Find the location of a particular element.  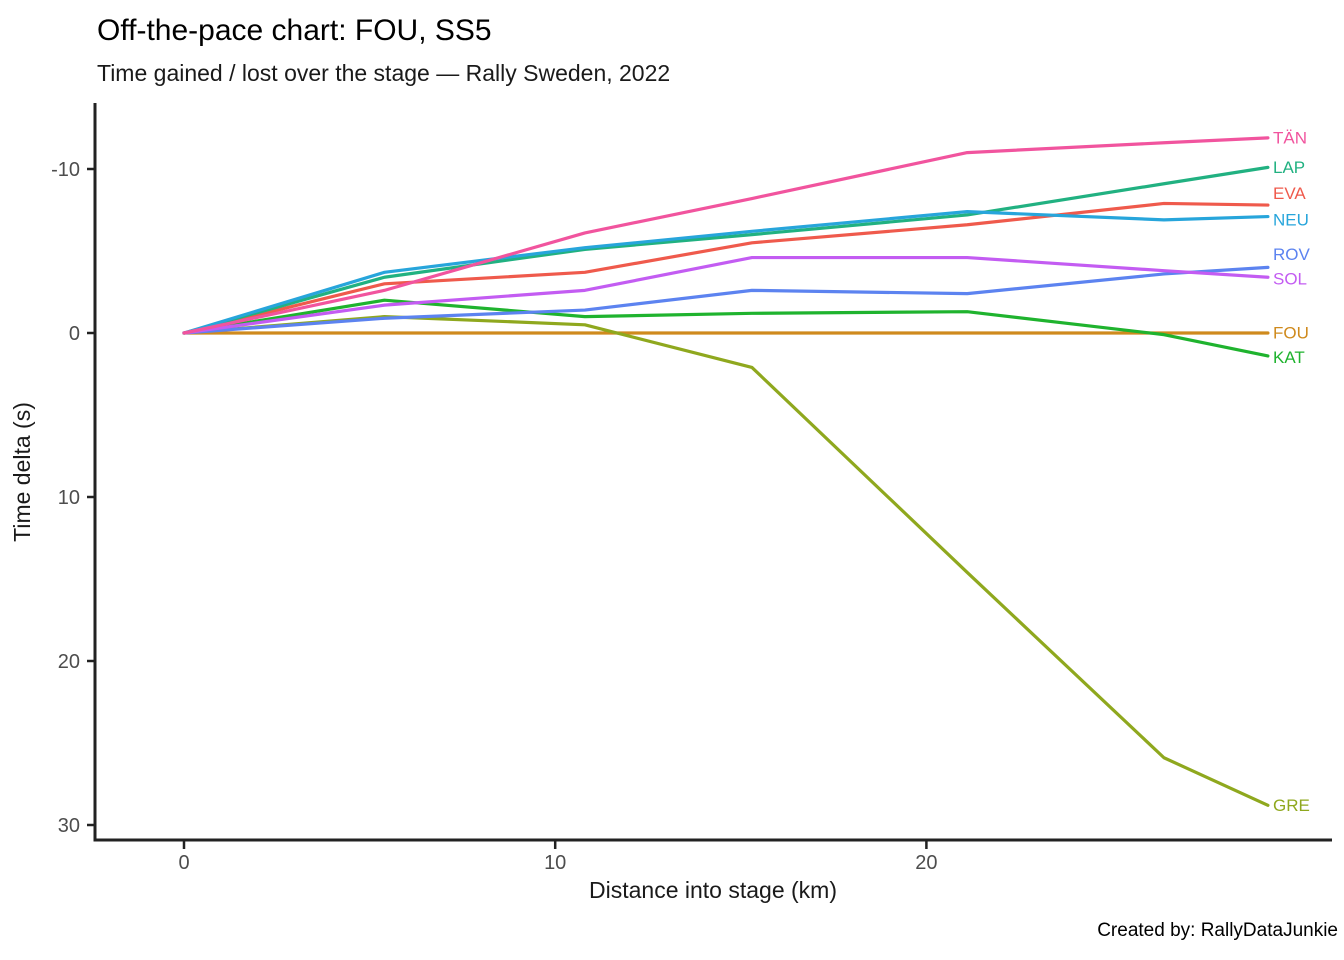

chart-caption: Created by: RallyDataJunkie is located at coordinates (1217, 930).